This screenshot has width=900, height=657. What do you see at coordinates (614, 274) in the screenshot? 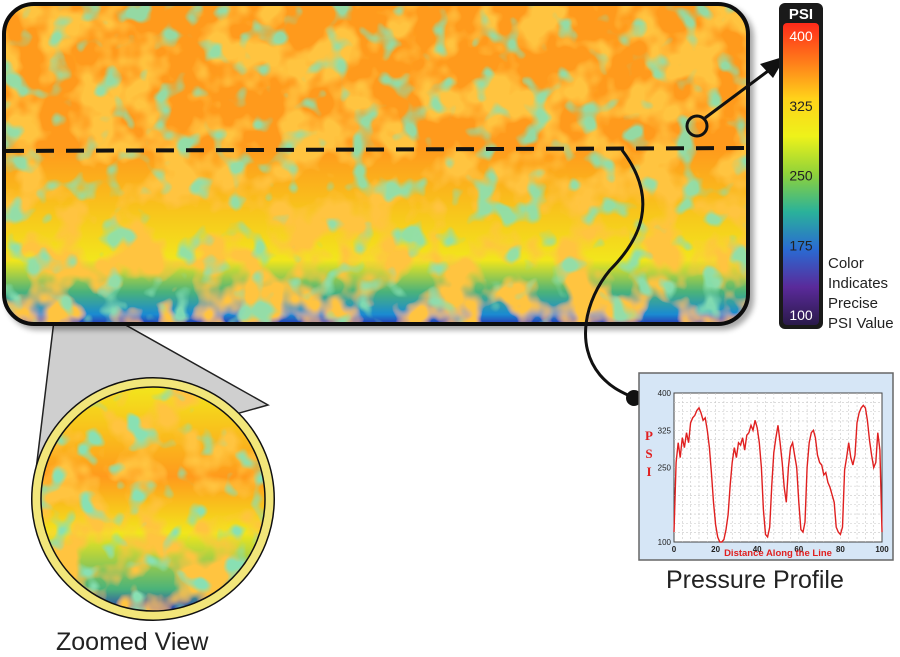
I see `profile-connector-curve` at bounding box center [614, 274].